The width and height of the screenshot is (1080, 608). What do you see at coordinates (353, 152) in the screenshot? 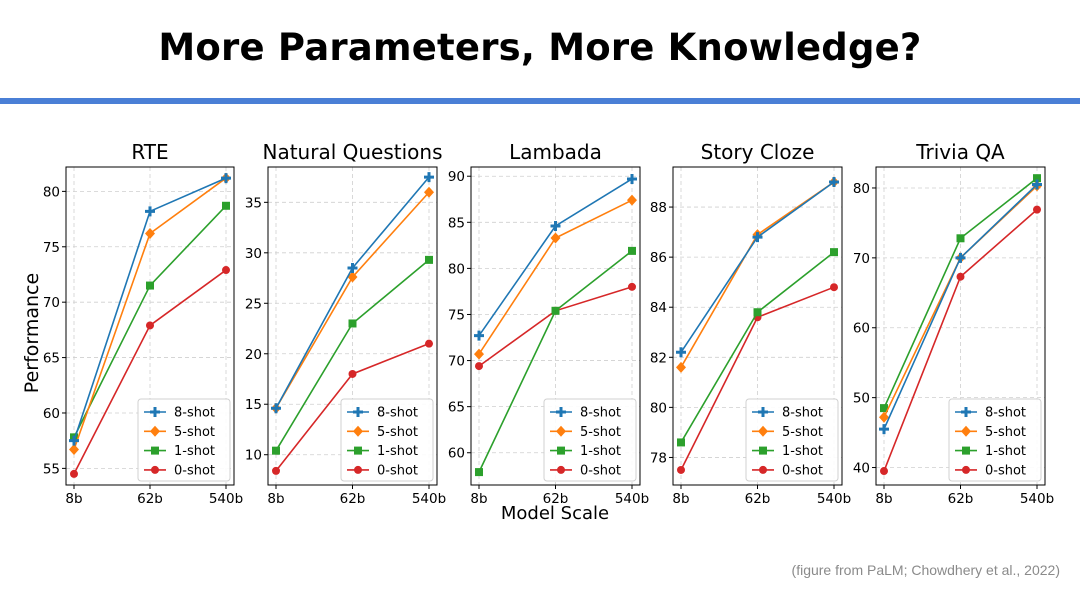
I see `chart-title-natural-questions: Natural Questions` at bounding box center [353, 152].